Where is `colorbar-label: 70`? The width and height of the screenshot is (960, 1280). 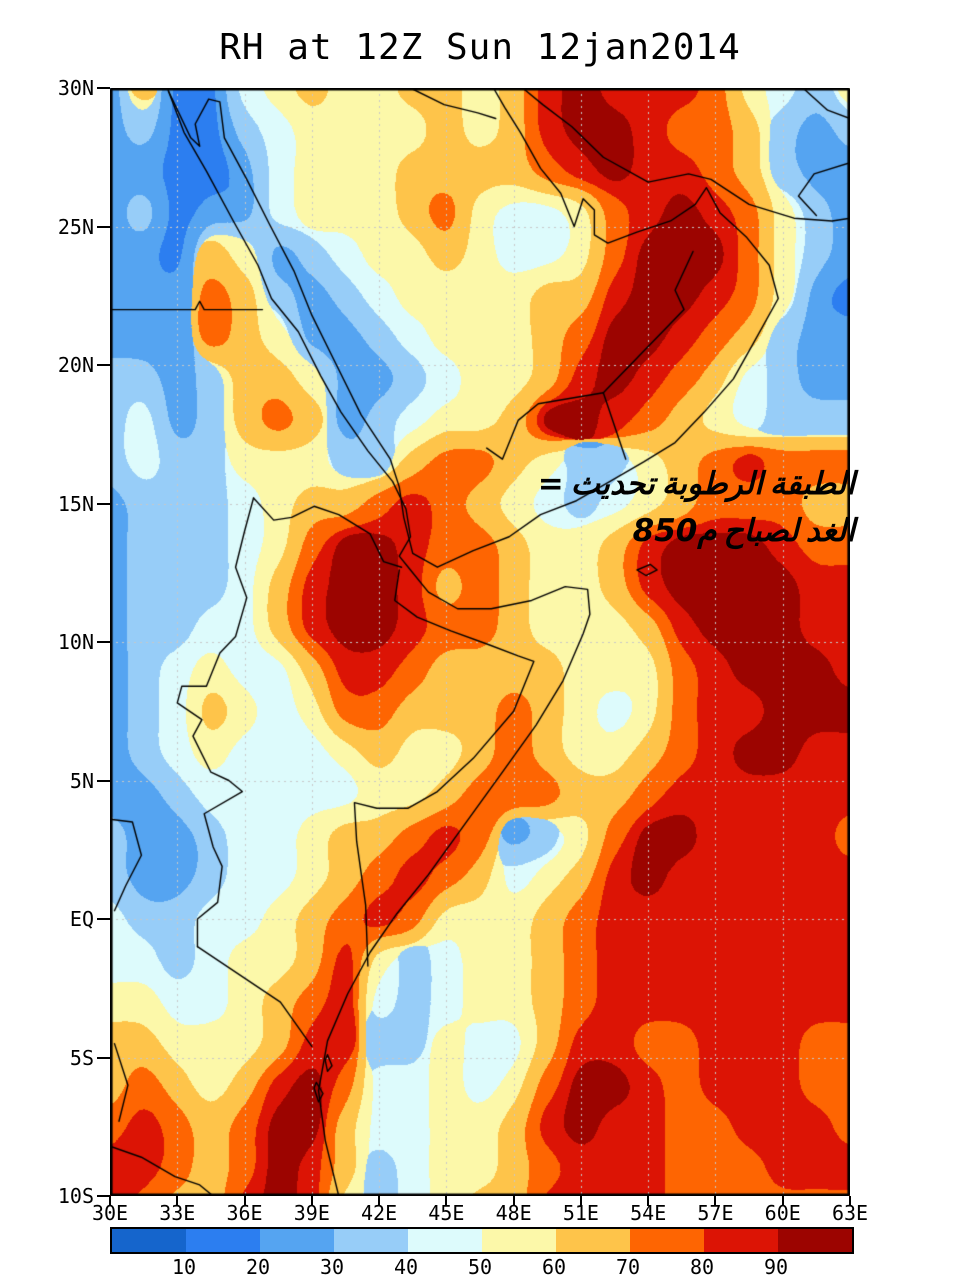 colorbar-label: 70 is located at coordinates (628, 1267).